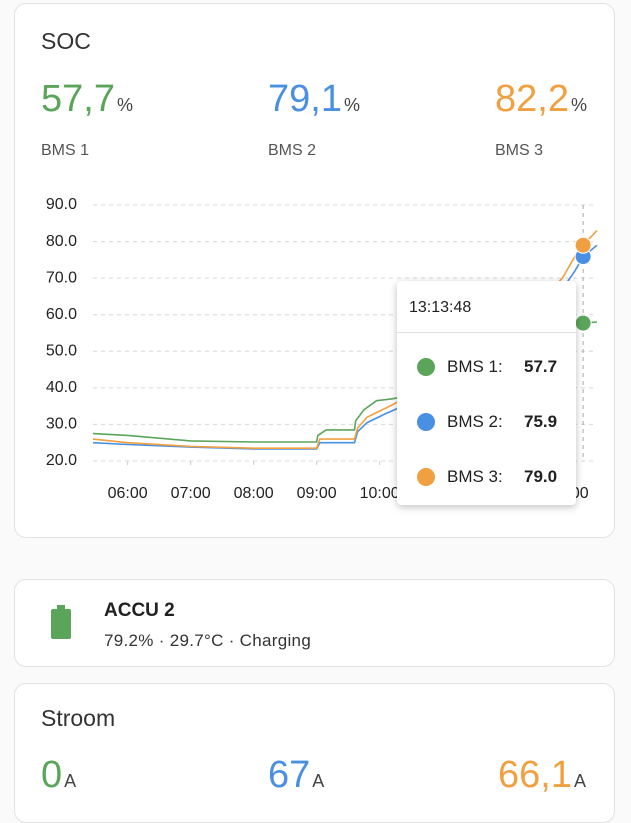  I want to click on stat-label: BMS 1, so click(65, 150).